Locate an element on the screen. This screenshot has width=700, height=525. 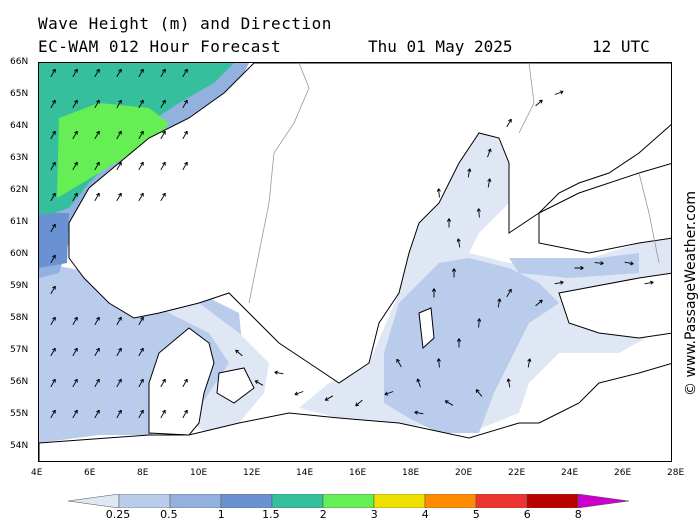
lon-label-6E: 6E is located at coordinates (90, 473).